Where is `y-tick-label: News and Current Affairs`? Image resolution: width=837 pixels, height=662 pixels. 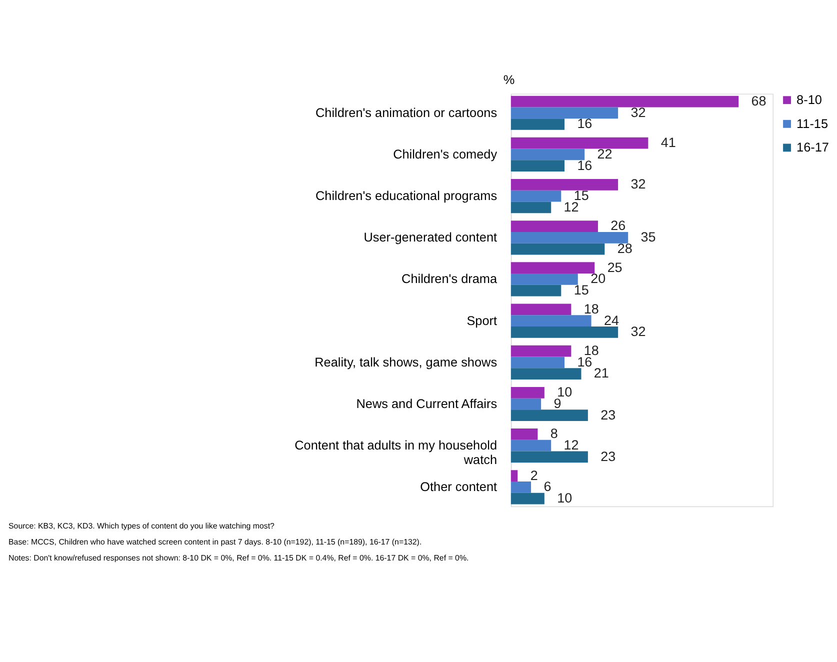 y-tick-label: News and Current Affairs is located at coordinates (427, 403).